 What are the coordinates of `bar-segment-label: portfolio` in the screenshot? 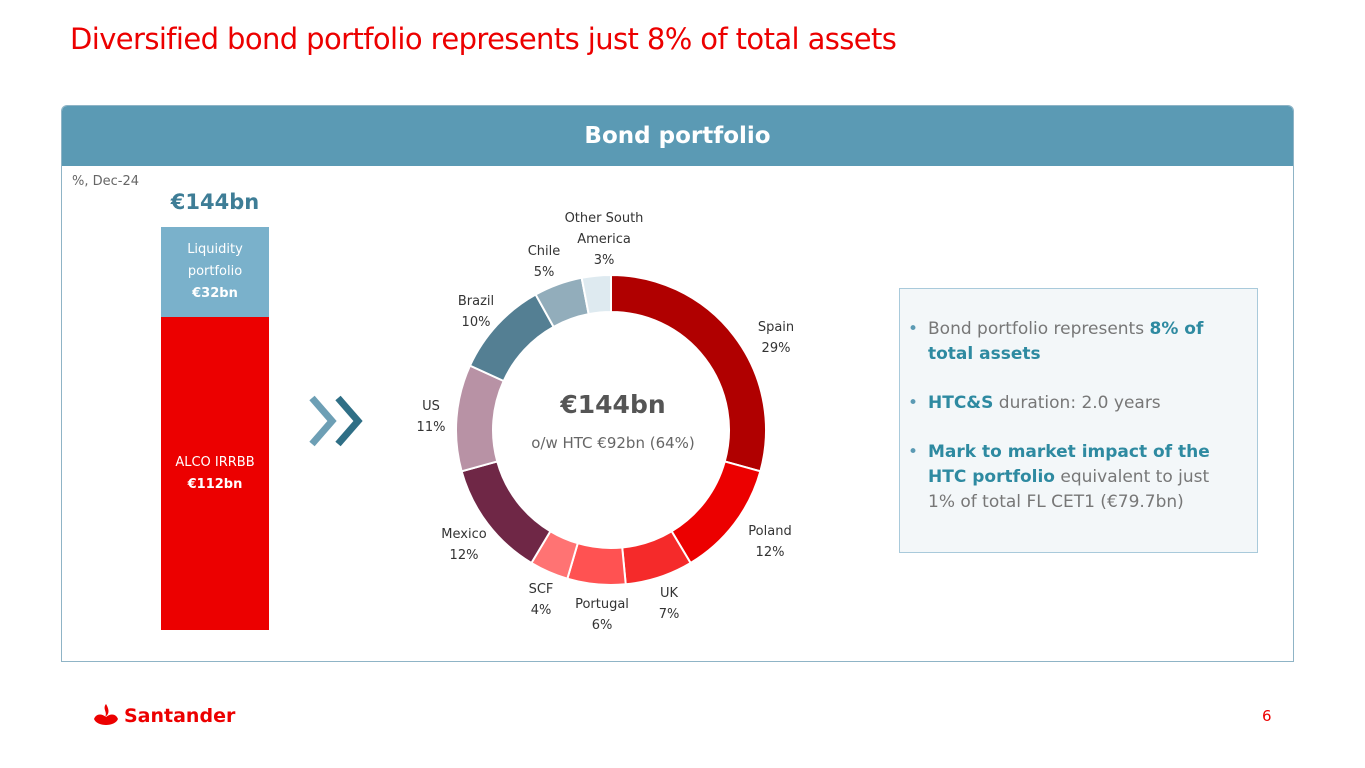 It's located at (215, 271).